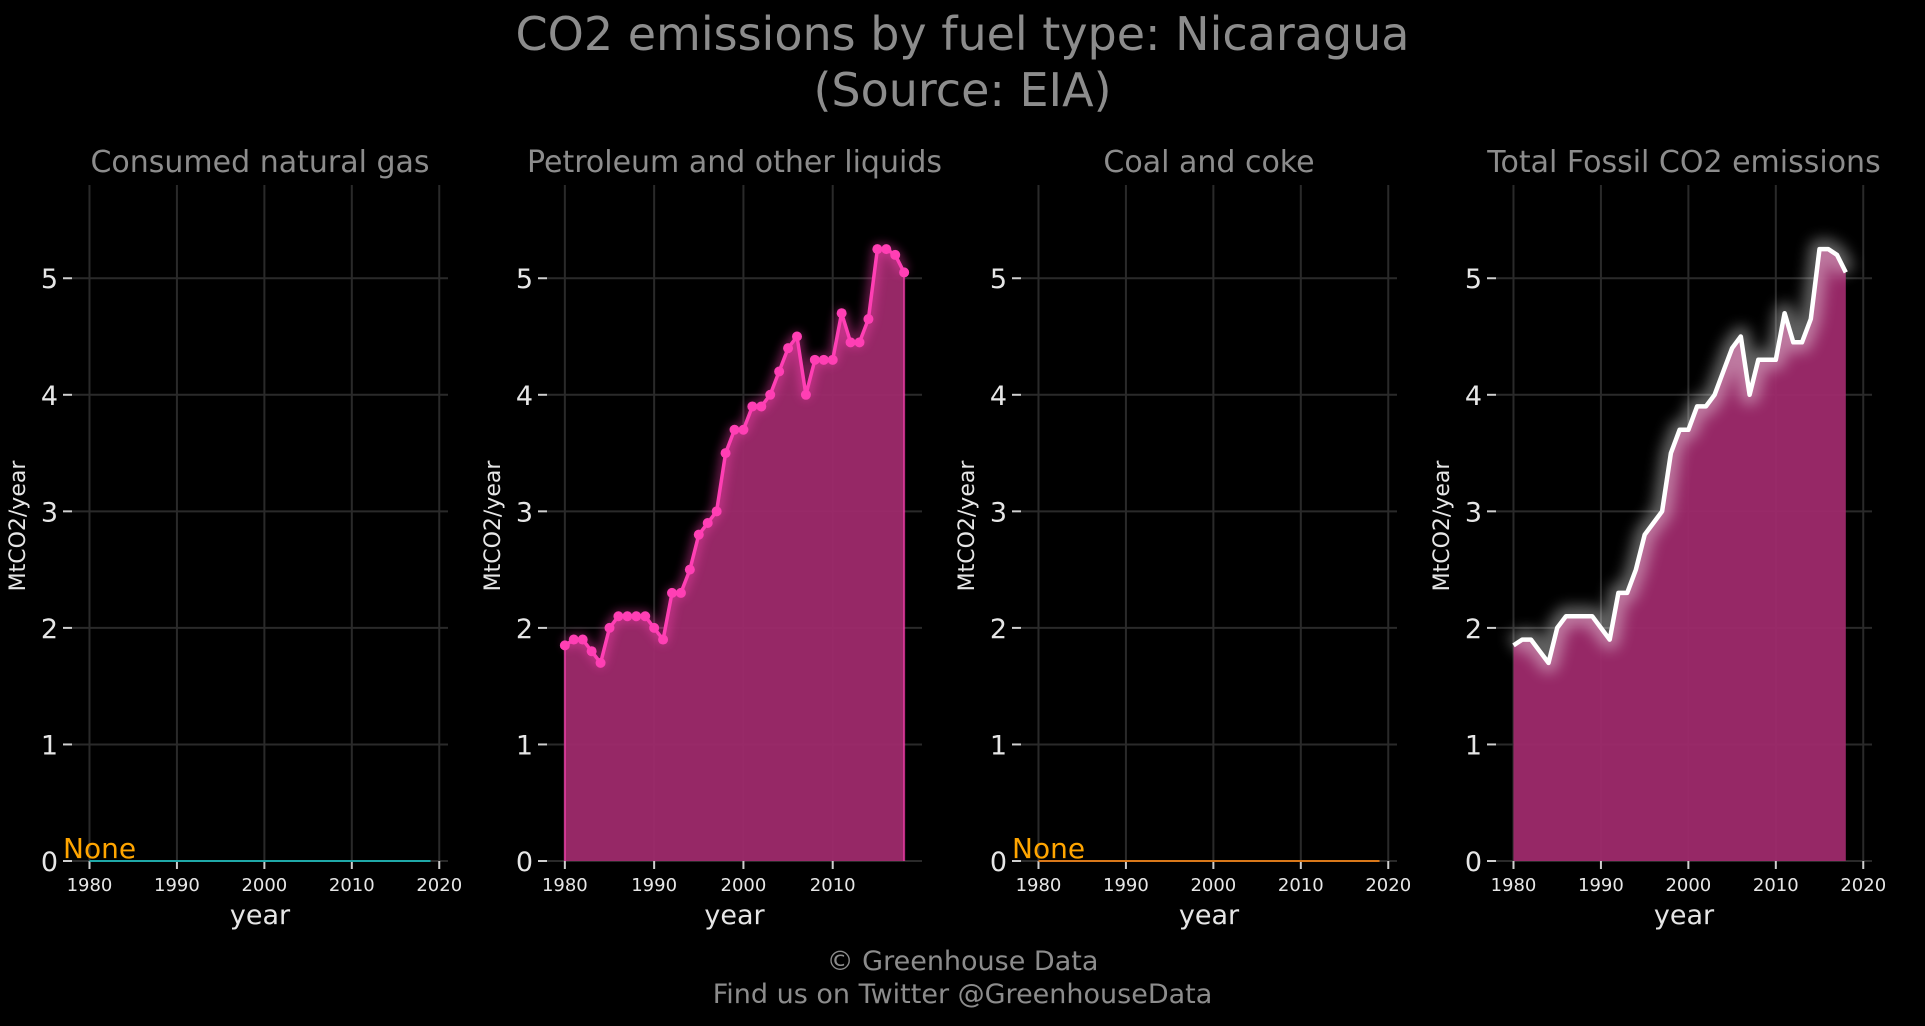 This screenshot has width=1925, height=1026. I want to click on panel-title: Coal and coke, so click(1208, 162).